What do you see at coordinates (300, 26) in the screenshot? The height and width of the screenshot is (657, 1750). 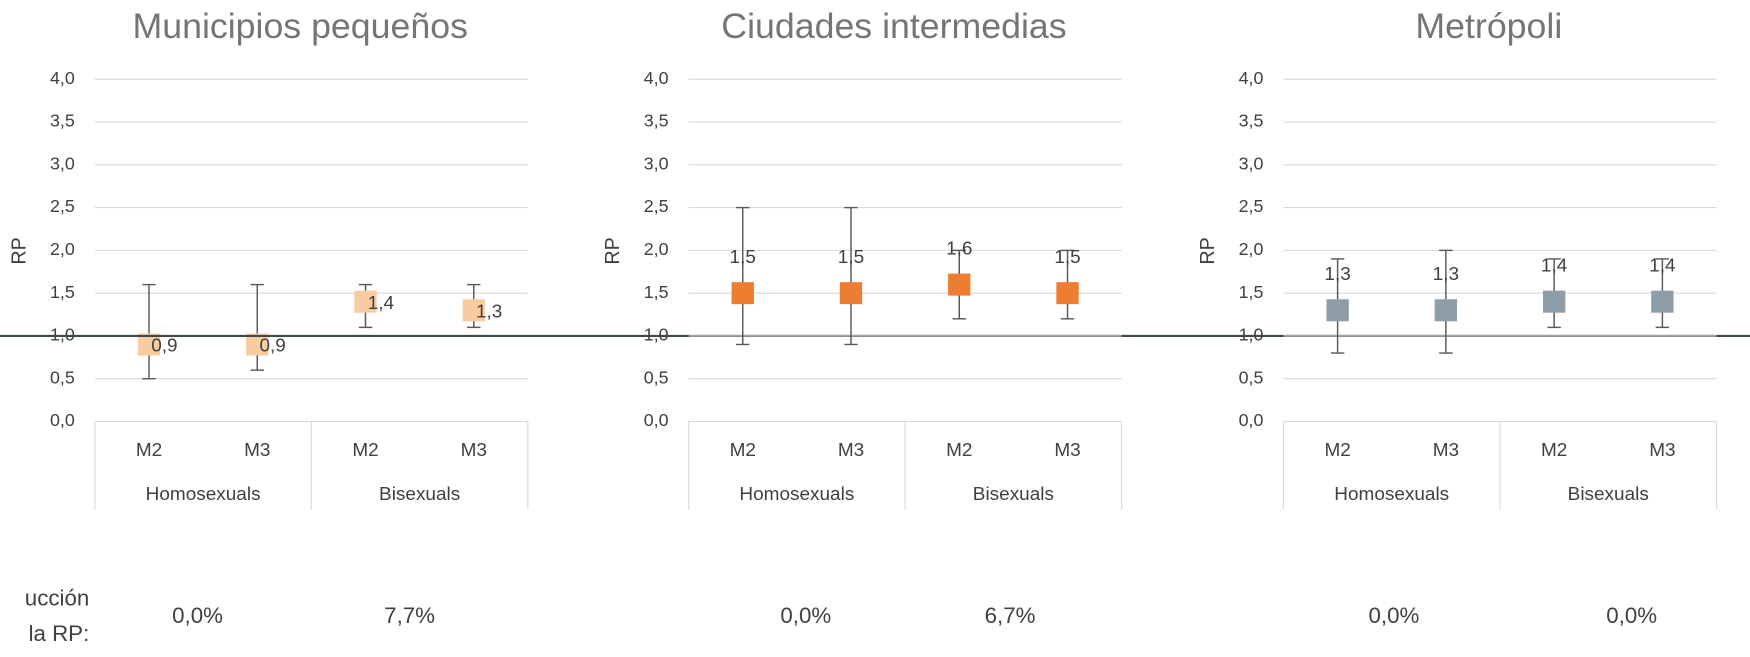 I see `chart-title: Municipios pequeños` at bounding box center [300, 26].